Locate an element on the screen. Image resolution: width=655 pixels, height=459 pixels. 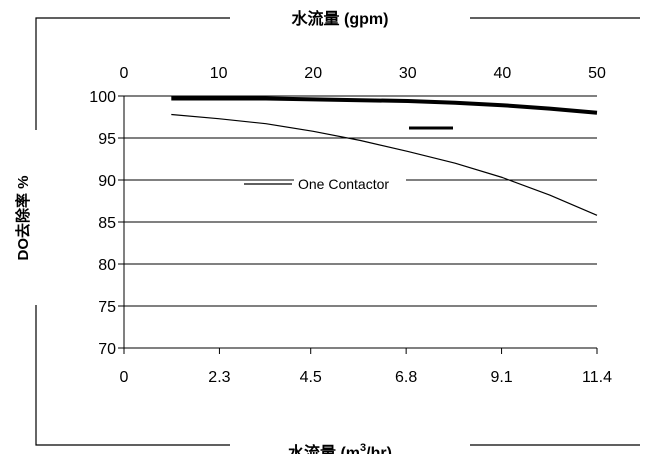
top-axis-title: 水流量 (gpm) is located at coordinates (340, 18).